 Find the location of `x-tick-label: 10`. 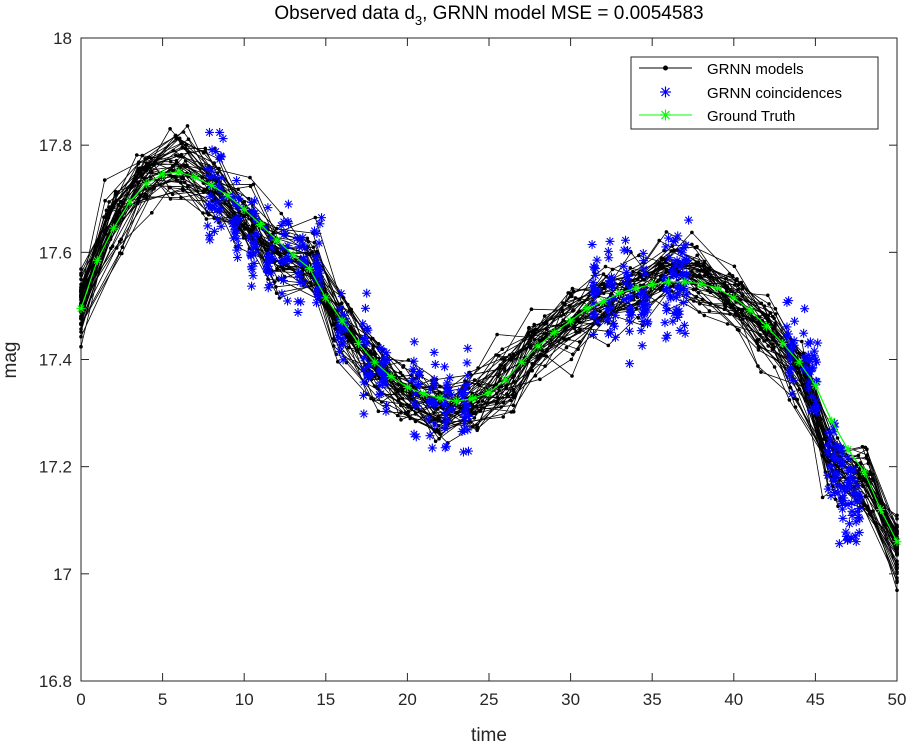

x-tick-label: 10 is located at coordinates (244, 699).